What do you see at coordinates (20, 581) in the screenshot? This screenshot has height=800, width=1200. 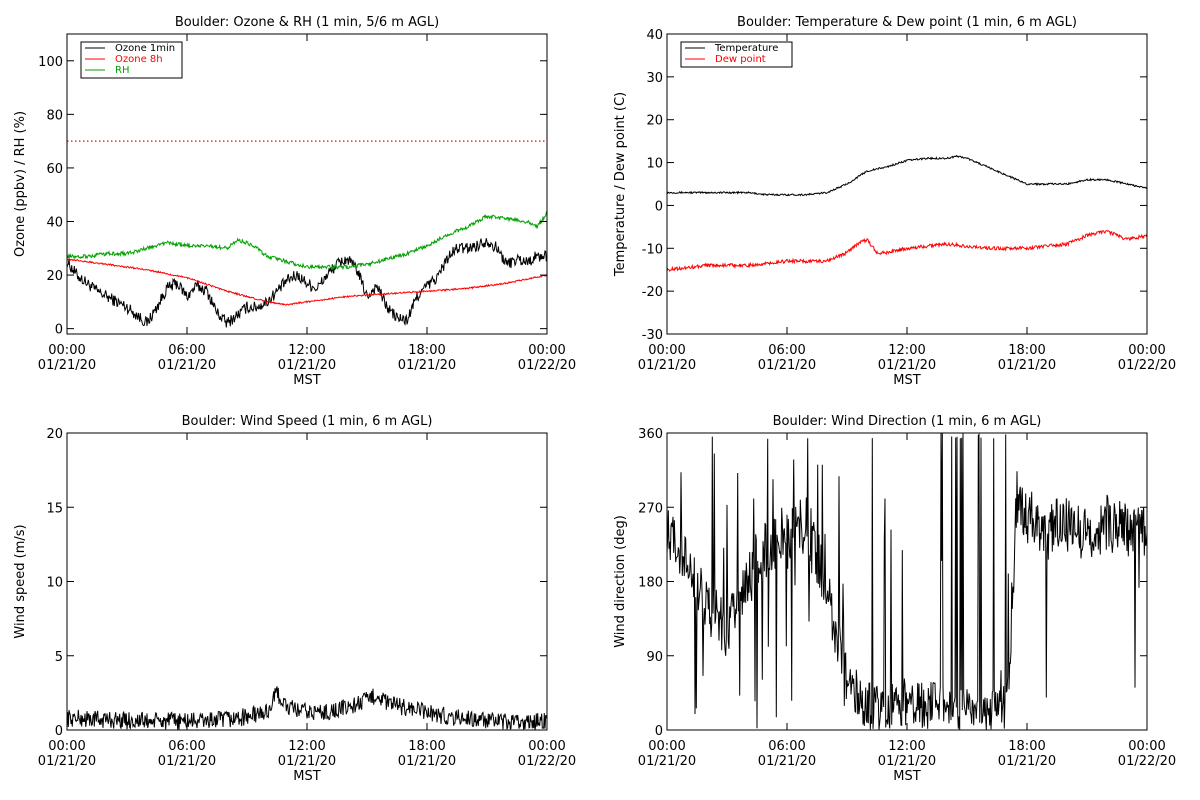 I see `y-axis-label: Wind speed (m/s)` at bounding box center [20, 581].